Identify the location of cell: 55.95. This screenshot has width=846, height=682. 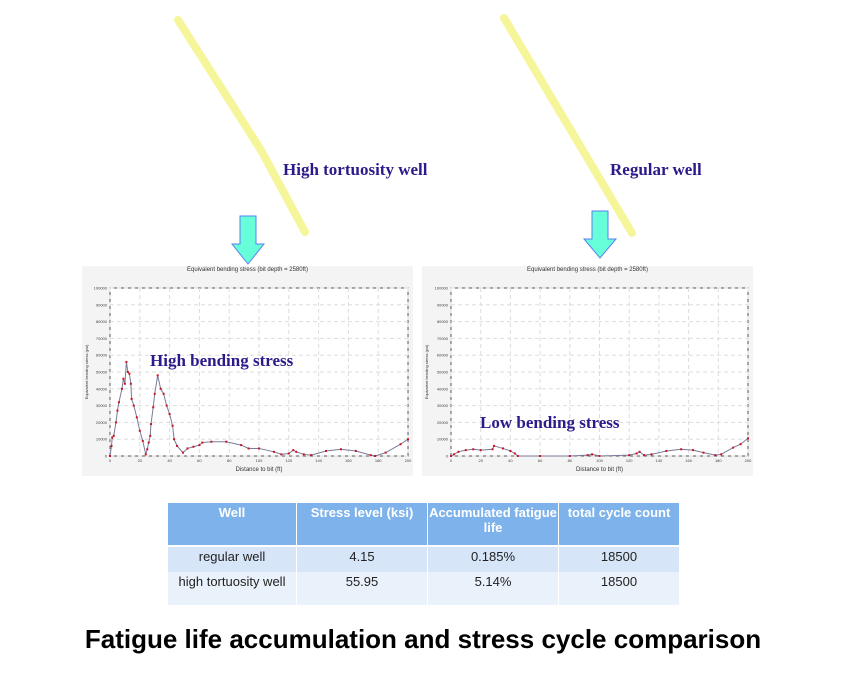
(362, 588).